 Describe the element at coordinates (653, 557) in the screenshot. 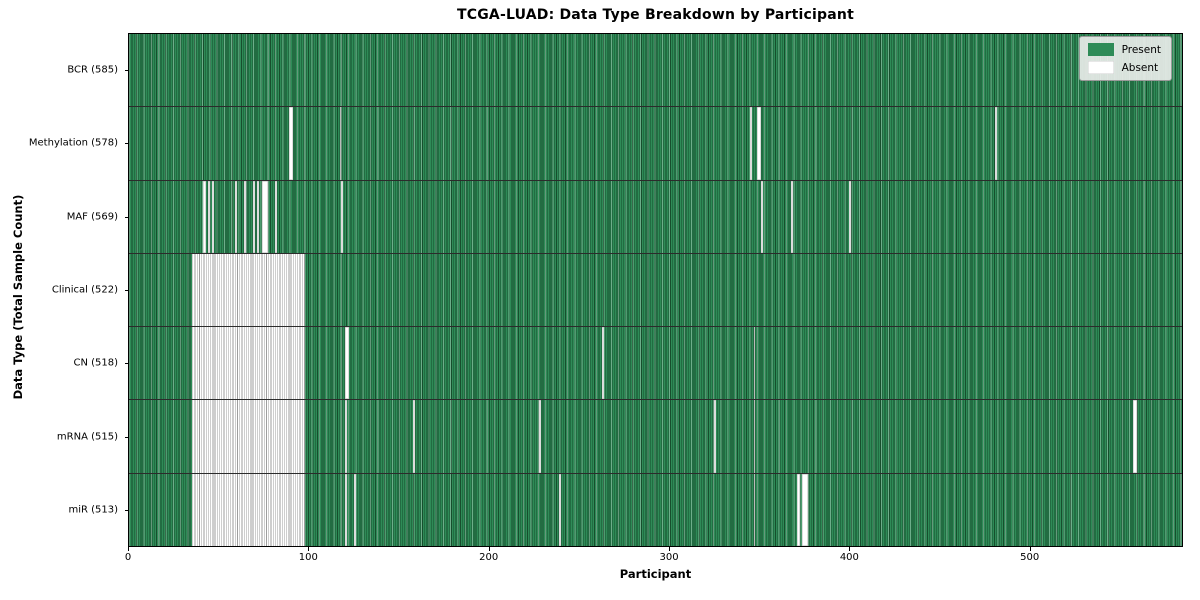

I see `x-tick-labels: 0 100 200 300 400 500` at that location.